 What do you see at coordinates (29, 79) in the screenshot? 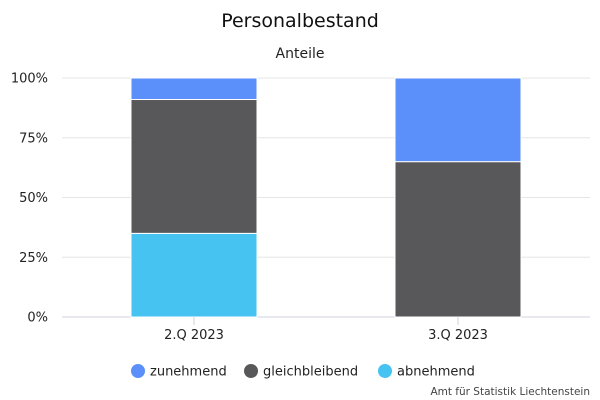
I see `y-tick-label: 100%` at bounding box center [29, 79].